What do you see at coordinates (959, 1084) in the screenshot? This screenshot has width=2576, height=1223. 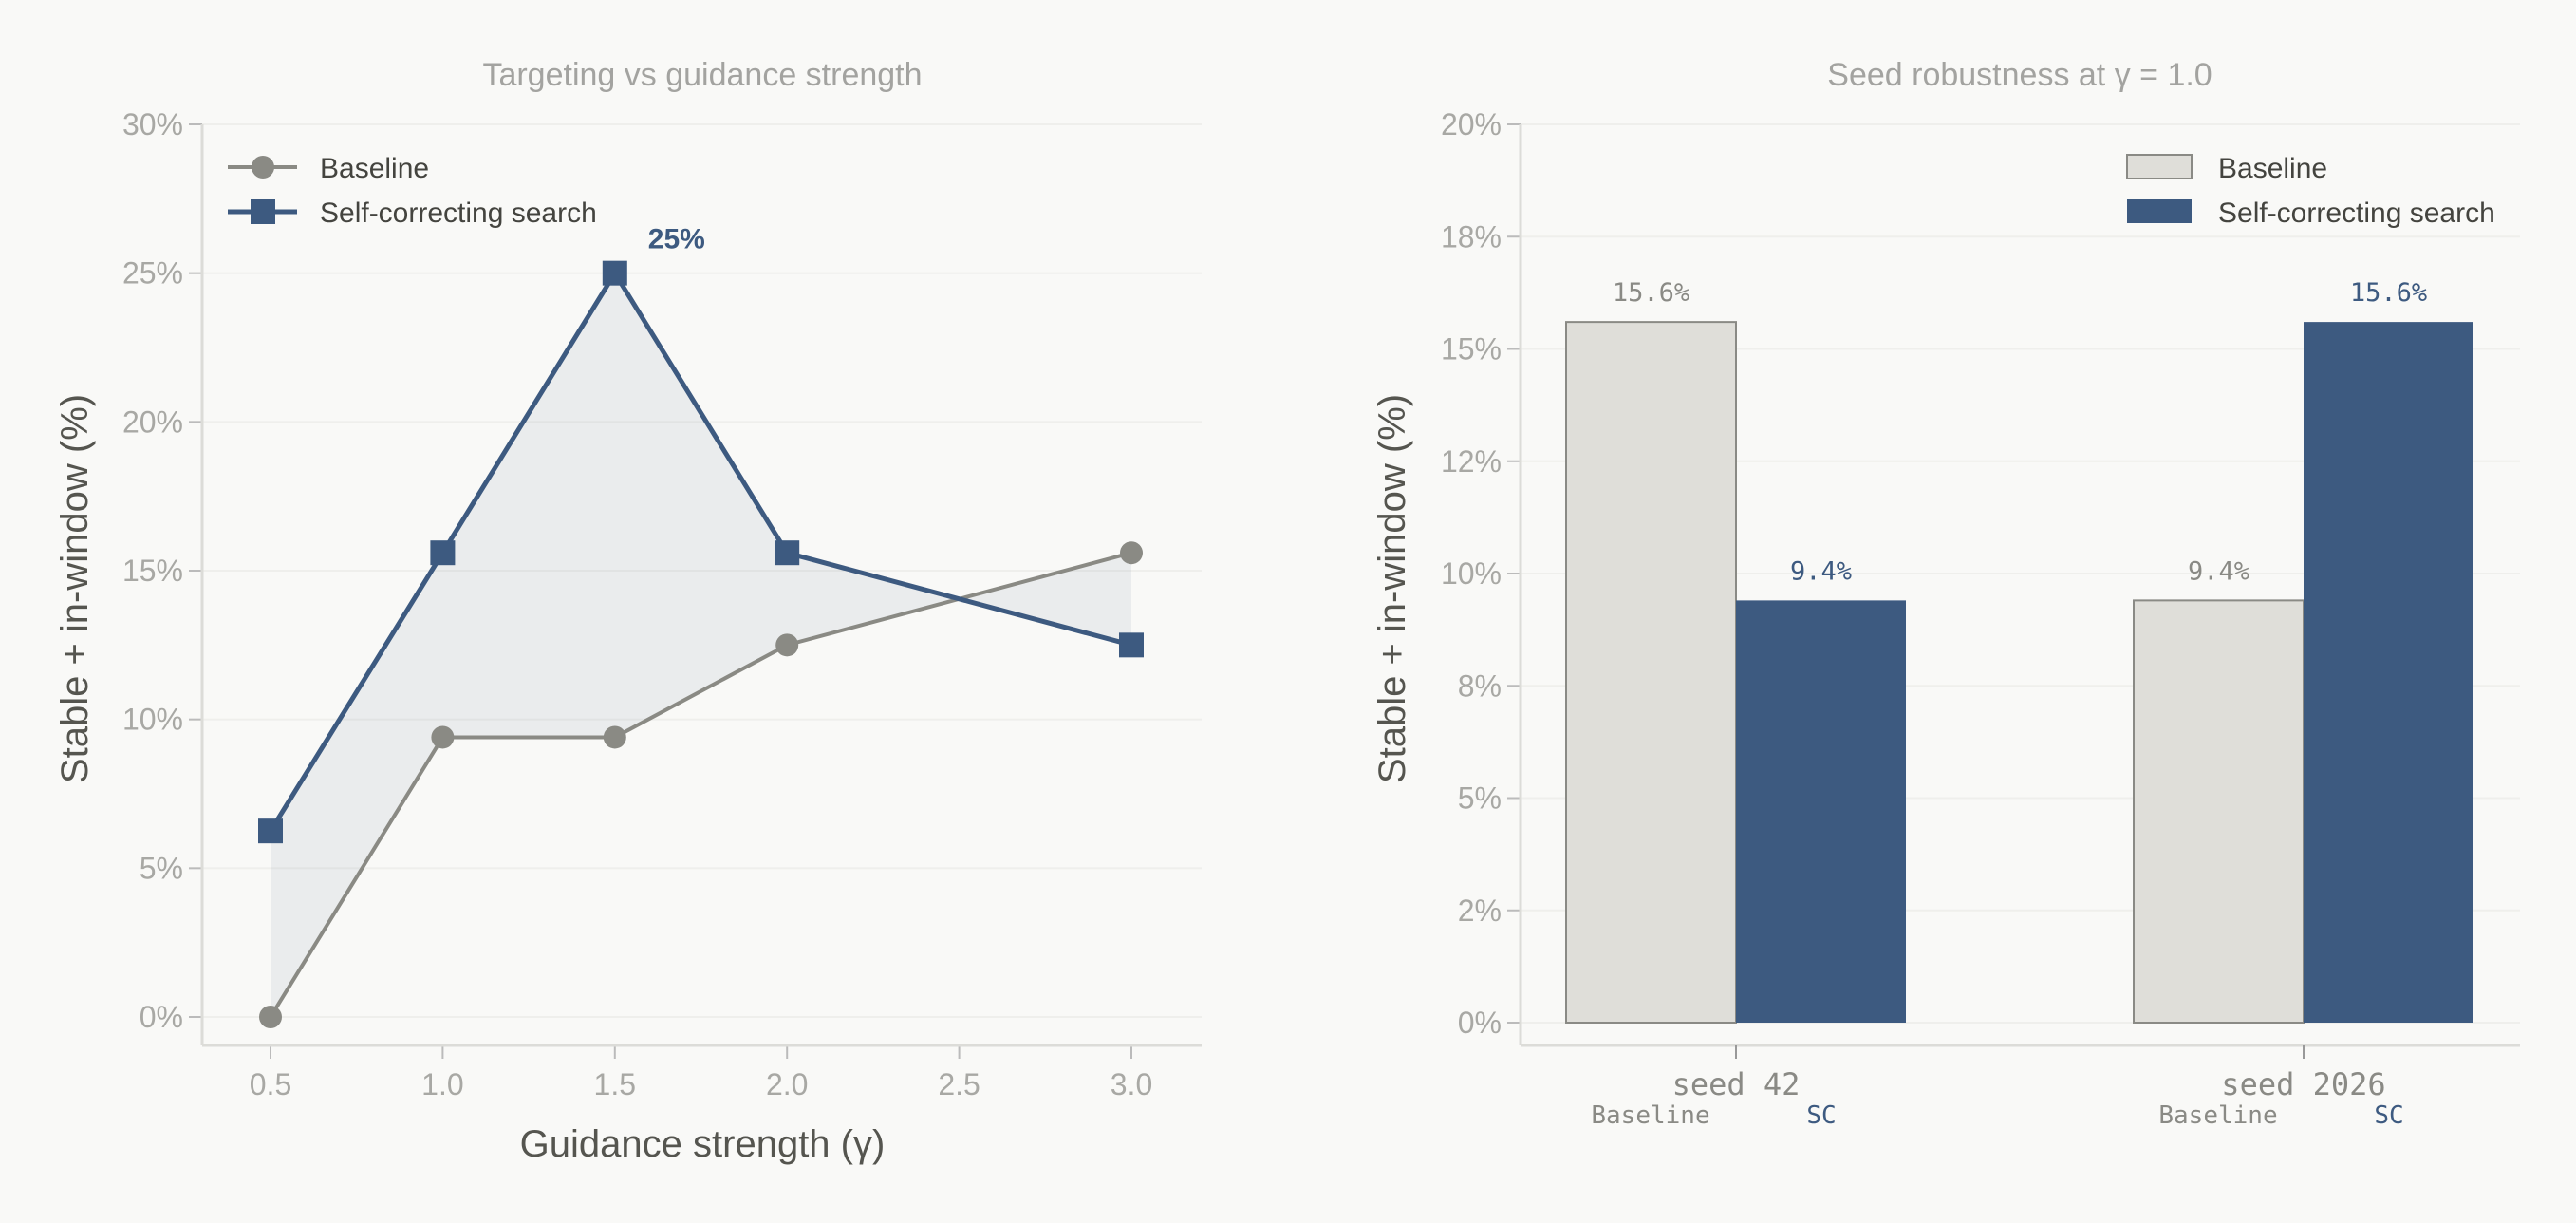 I see `x-tick-label: 2.5` at bounding box center [959, 1084].